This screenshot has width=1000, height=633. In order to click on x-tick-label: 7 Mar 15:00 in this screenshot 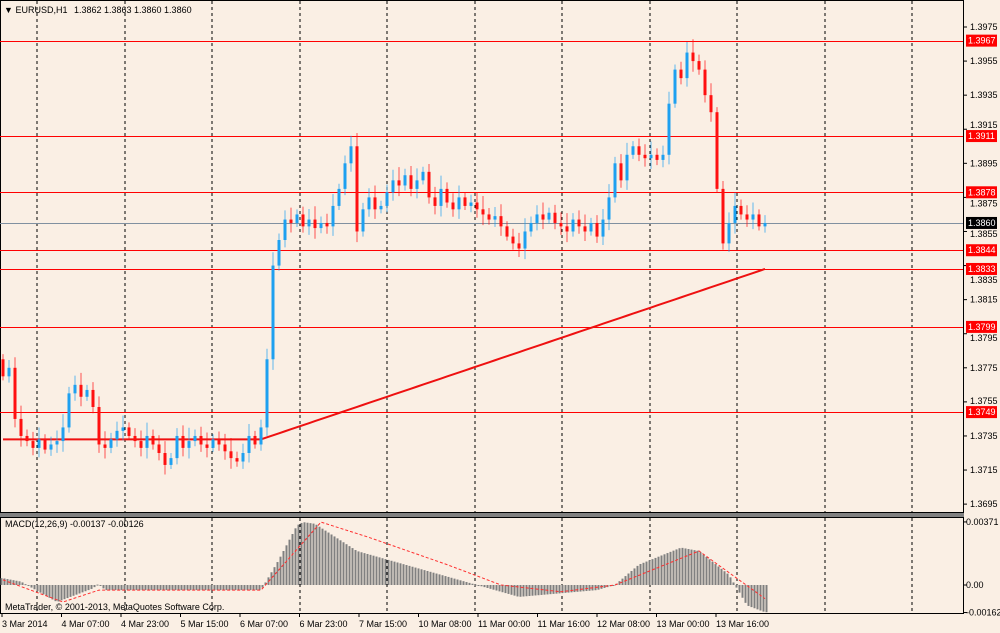, I will do `click(383, 624)`.